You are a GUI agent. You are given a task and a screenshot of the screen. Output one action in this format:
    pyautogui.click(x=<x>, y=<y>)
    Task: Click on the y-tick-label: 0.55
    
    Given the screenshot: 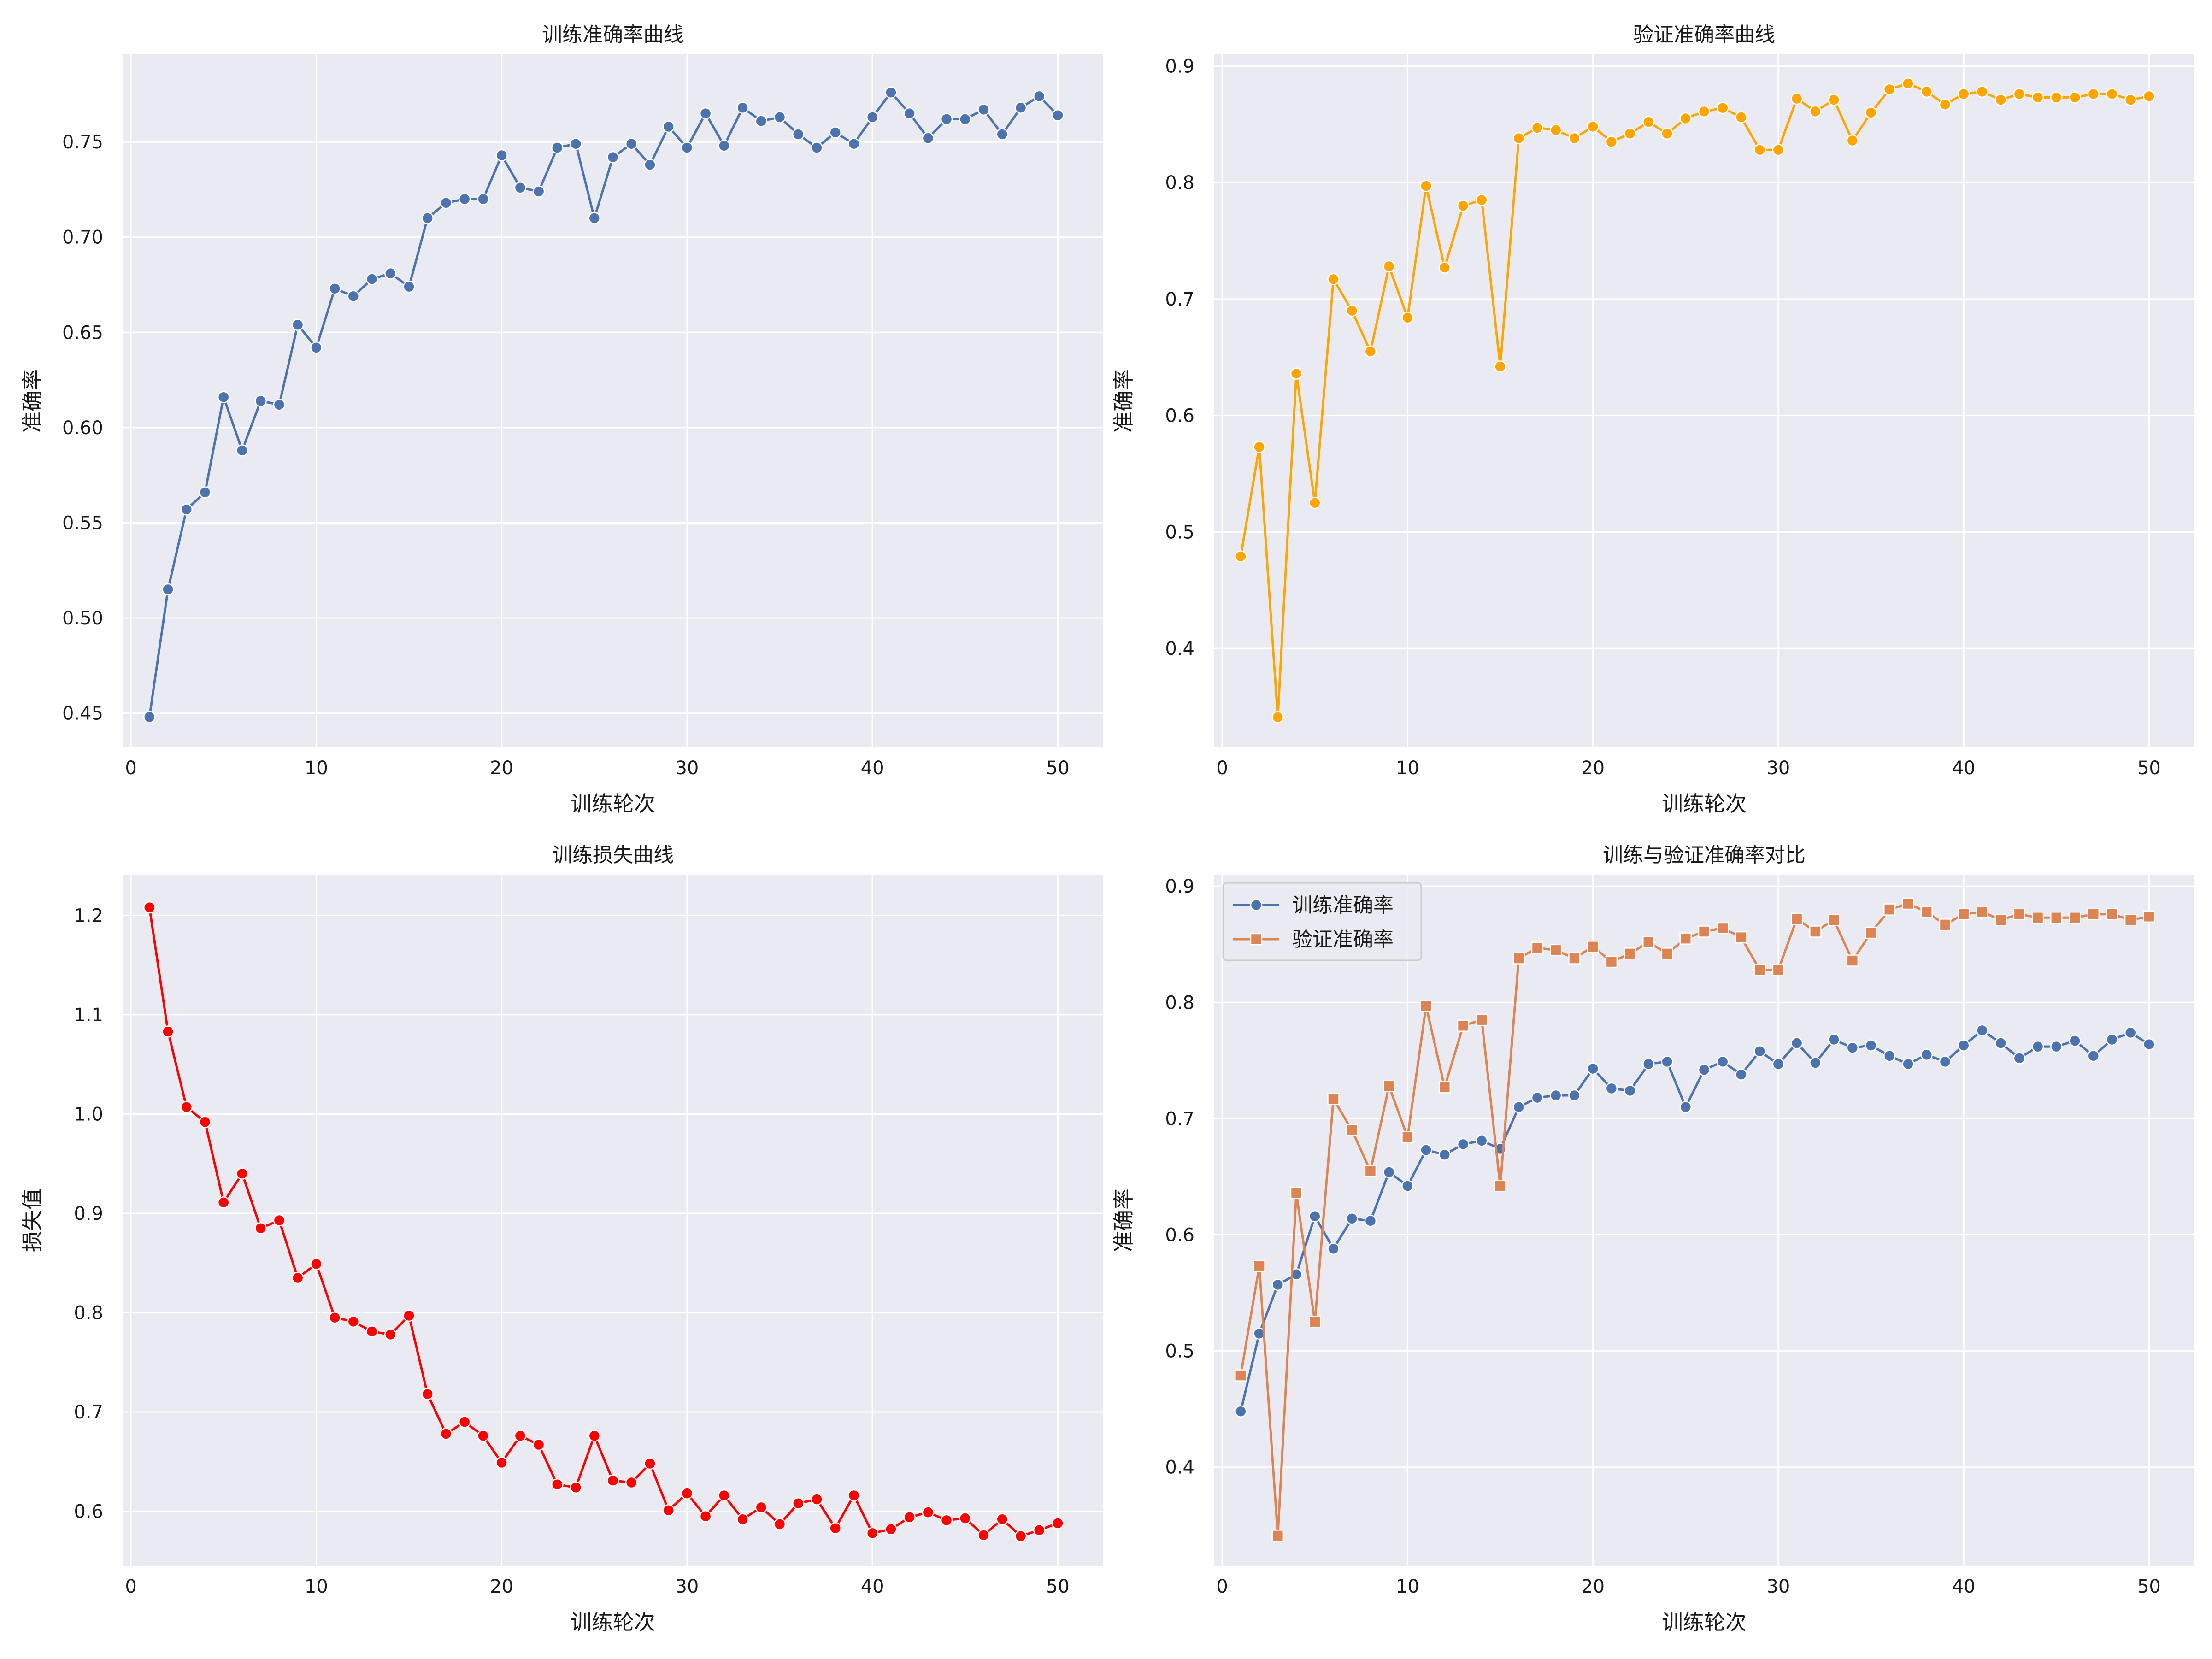 What is the action you would take?
    pyautogui.click(x=82, y=523)
    